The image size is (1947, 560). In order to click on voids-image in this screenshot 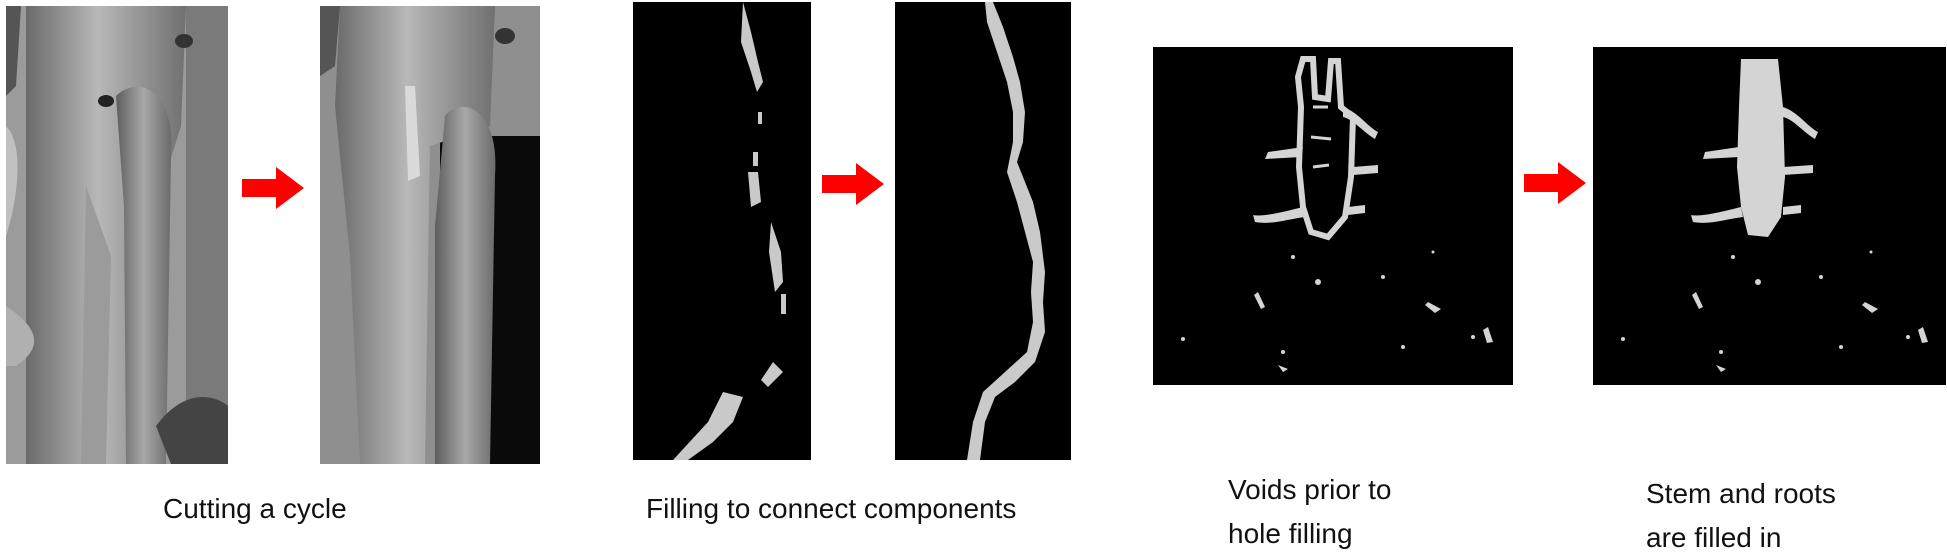, I will do `click(1333, 216)`.